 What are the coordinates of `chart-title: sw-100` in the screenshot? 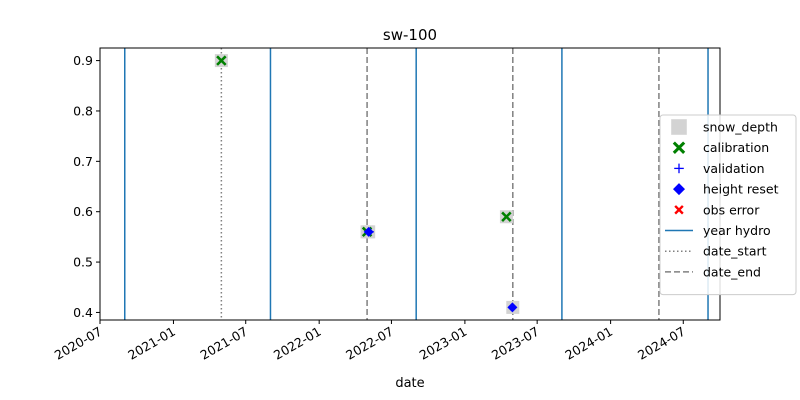 It's located at (410, 35).